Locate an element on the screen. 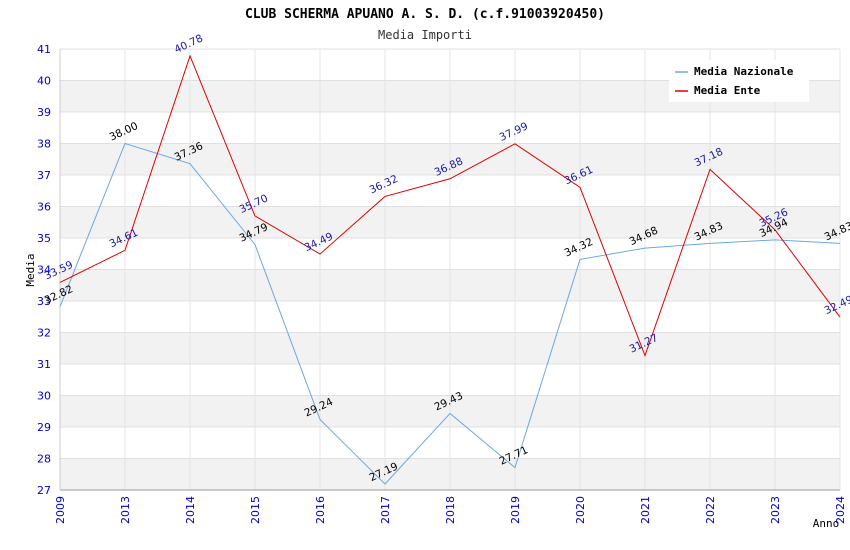 The image size is (850, 550). x-tick-label: 2015 is located at coordinates (255, 510).